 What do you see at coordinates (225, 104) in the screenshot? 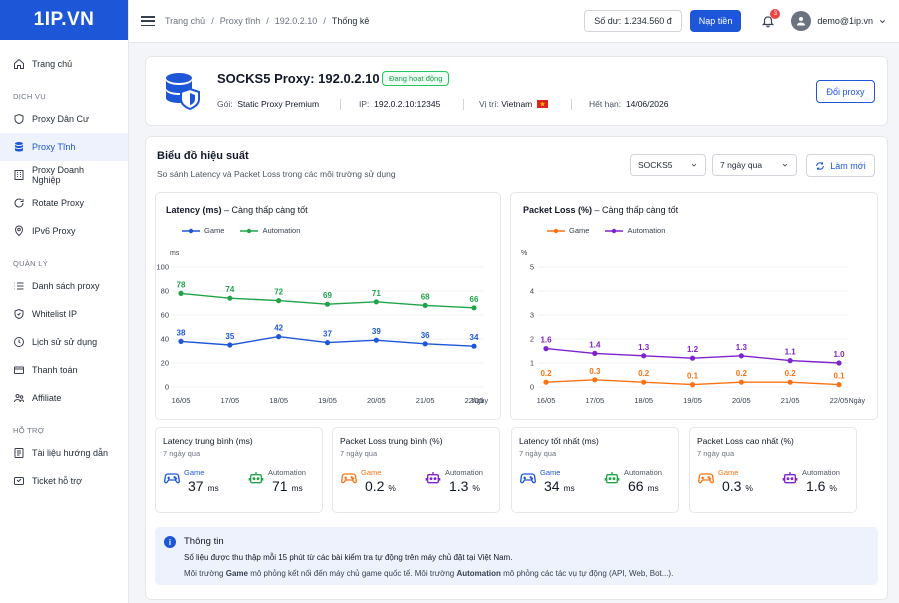
I see `package-label: Gói:` at bounding box center [225, 104].